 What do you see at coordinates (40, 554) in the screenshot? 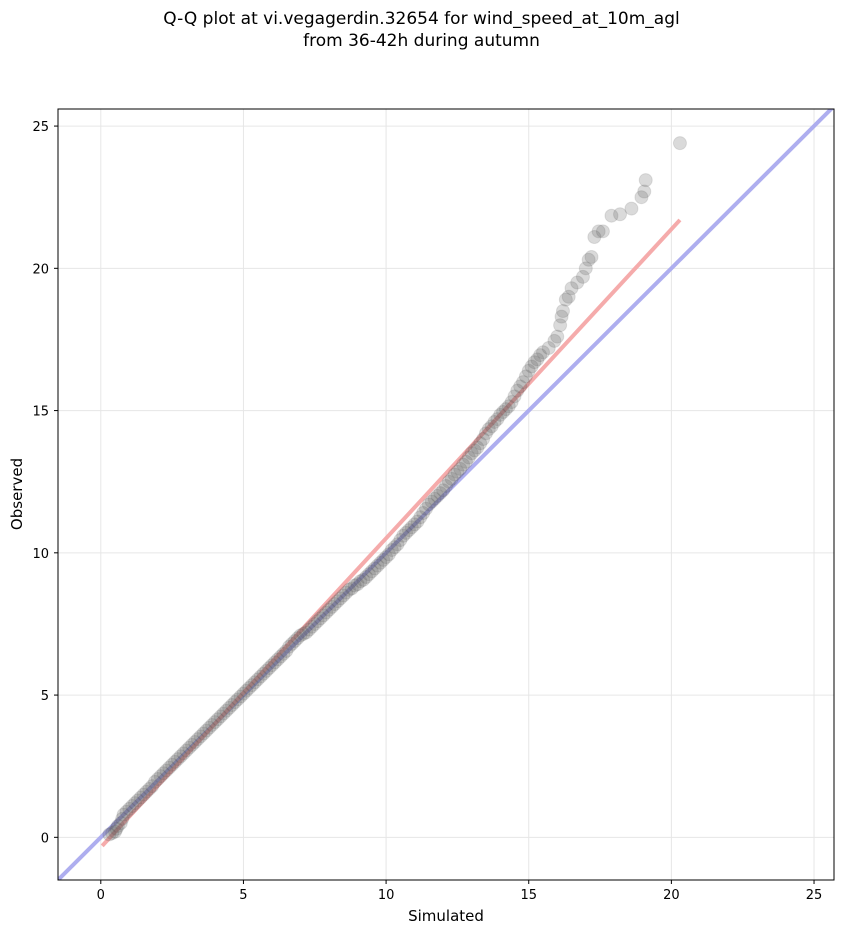
I see `y-tick-label: 10` at bounding box center [40, 554].